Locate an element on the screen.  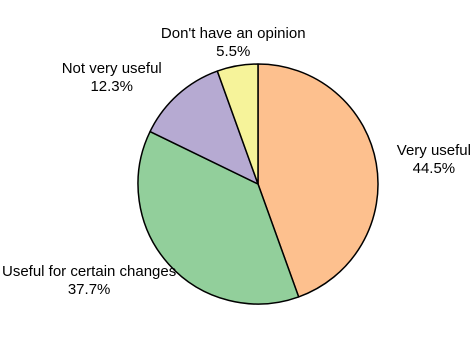
pie-label-name-3: Don't have an opinion is located at coordinates (233, 33).